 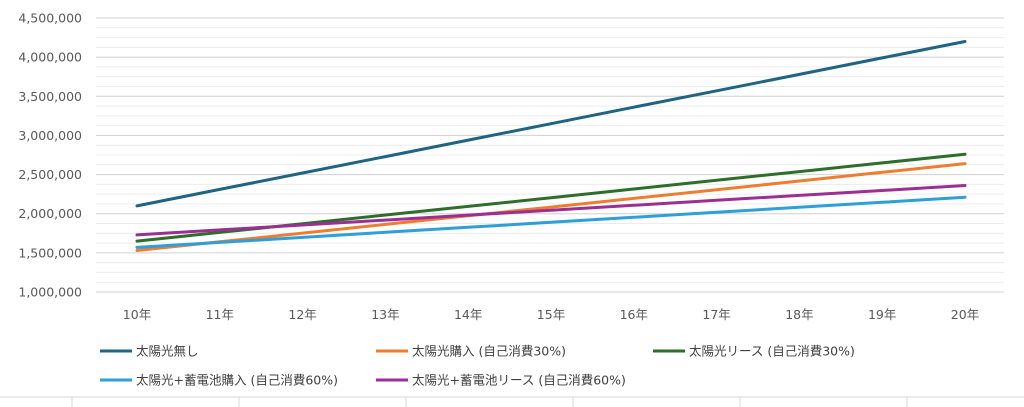 What do you see at coordinates (50, 135) in the screenshot?
I see `y-tick-label: 3,000,000` at bounding box center [50, 135].